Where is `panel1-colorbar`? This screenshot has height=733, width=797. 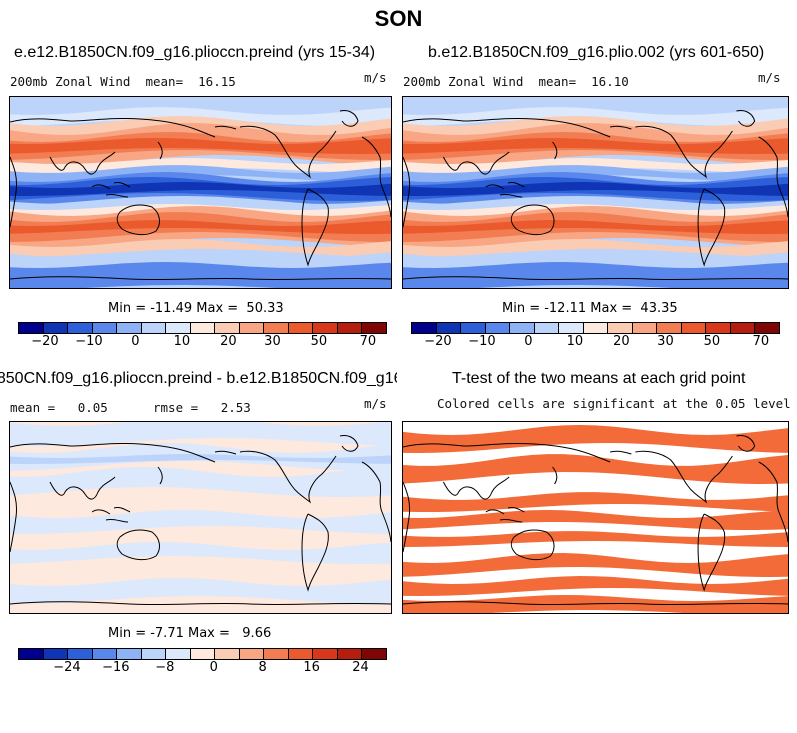
panel1-colorbar is located at coordinates (202, 328).